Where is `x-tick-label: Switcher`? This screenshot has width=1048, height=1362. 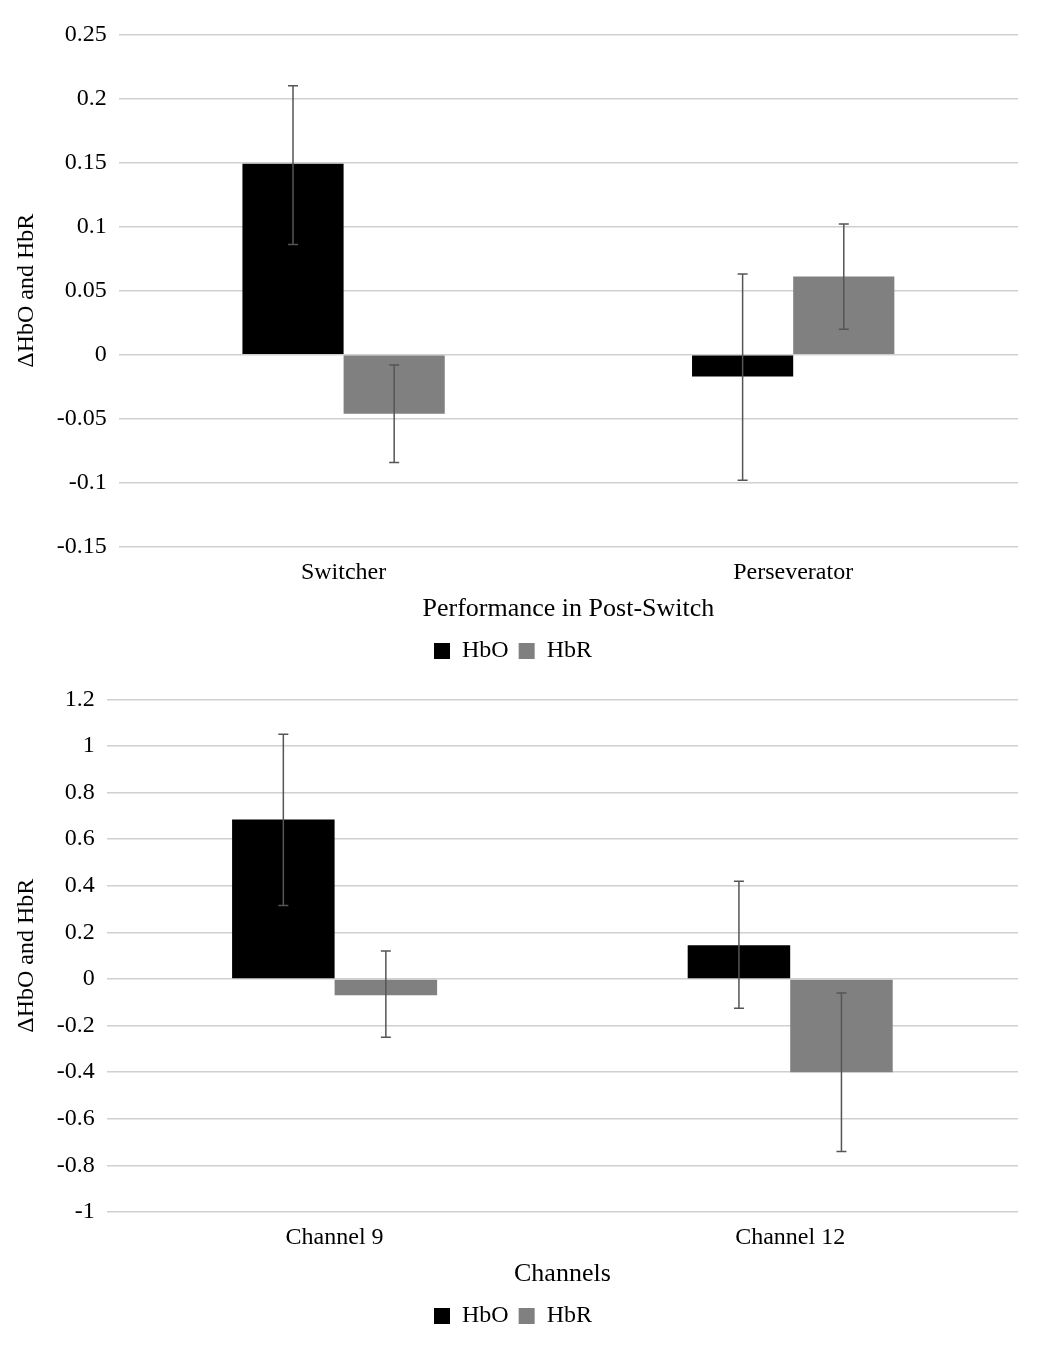 x-tick-label: Switcher is located at coordinates (343, 570).